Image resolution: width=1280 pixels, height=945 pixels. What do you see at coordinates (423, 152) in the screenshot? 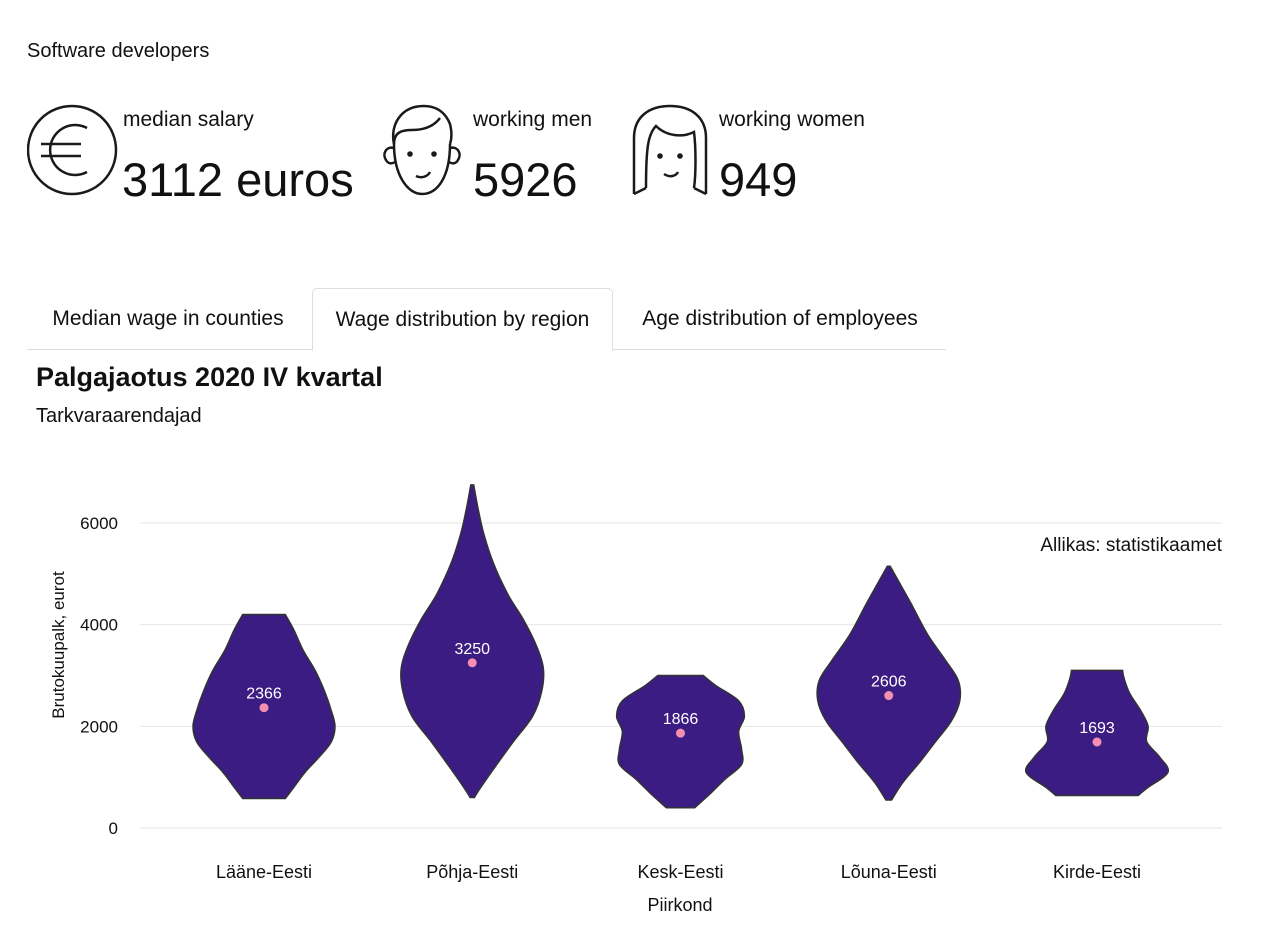
I see `man-face-icon` at bounding box center [423, 152].